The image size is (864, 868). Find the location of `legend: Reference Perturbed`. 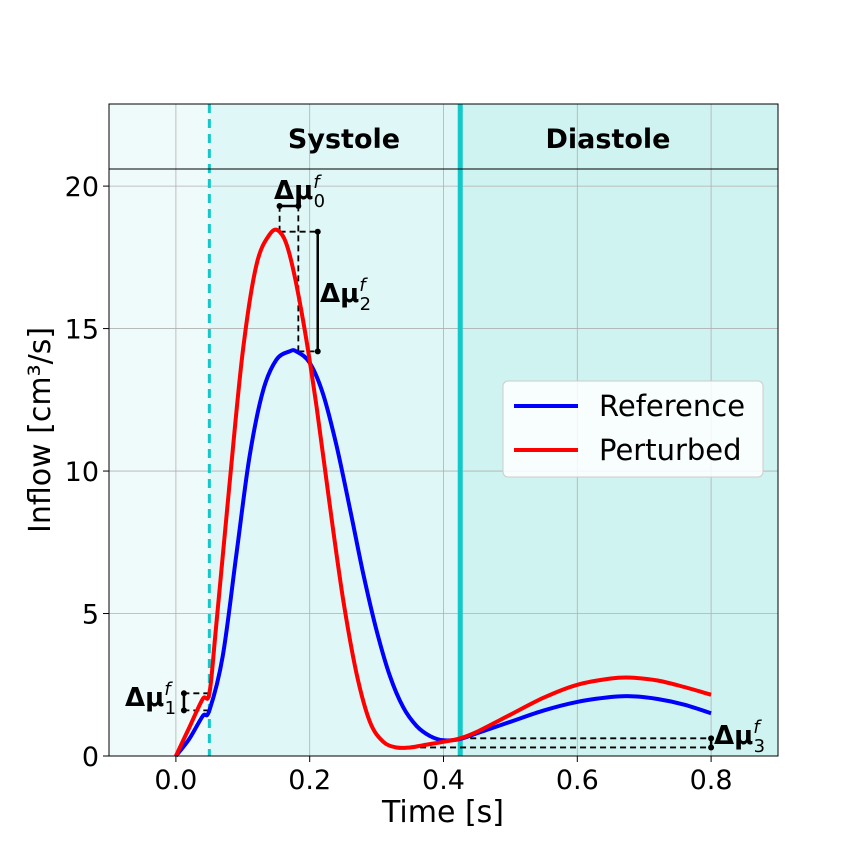

legend: Reference Perturbed is located at coordinates (633, 429).